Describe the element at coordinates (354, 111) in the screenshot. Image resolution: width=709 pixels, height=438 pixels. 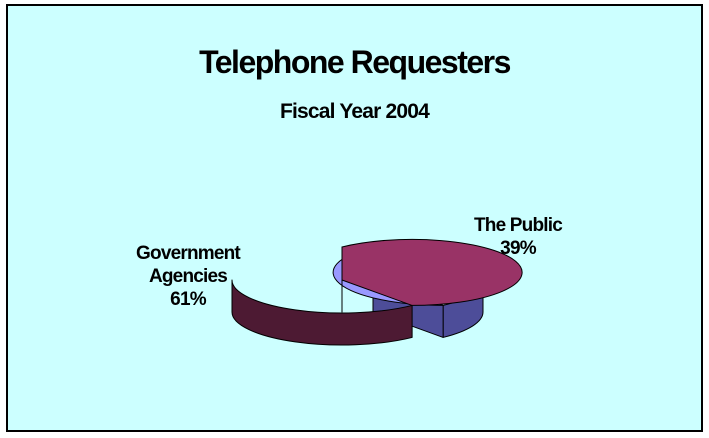
I see `chart-subtitle: Fiscal Year 2004` at that location.